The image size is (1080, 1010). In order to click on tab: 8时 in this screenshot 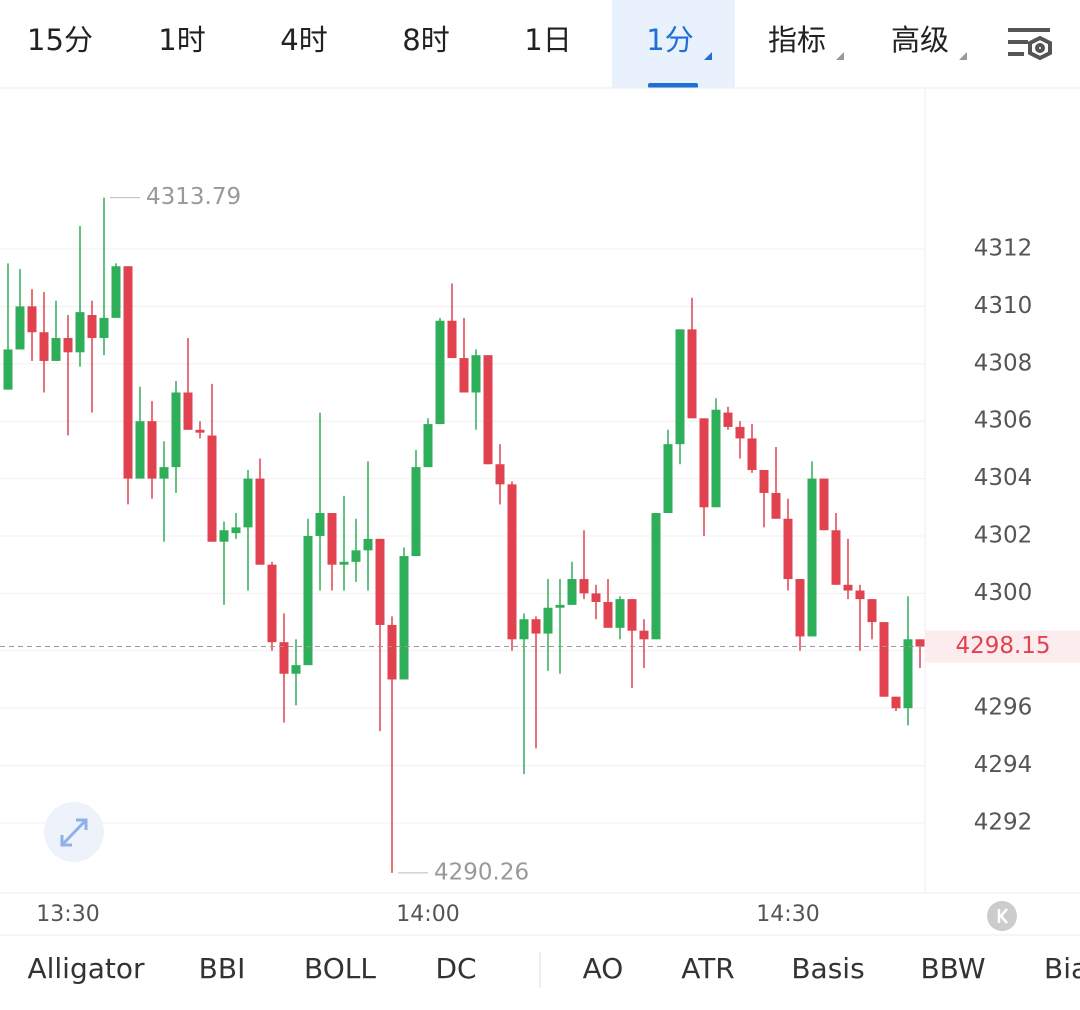, I will do `click(425, 40)`.